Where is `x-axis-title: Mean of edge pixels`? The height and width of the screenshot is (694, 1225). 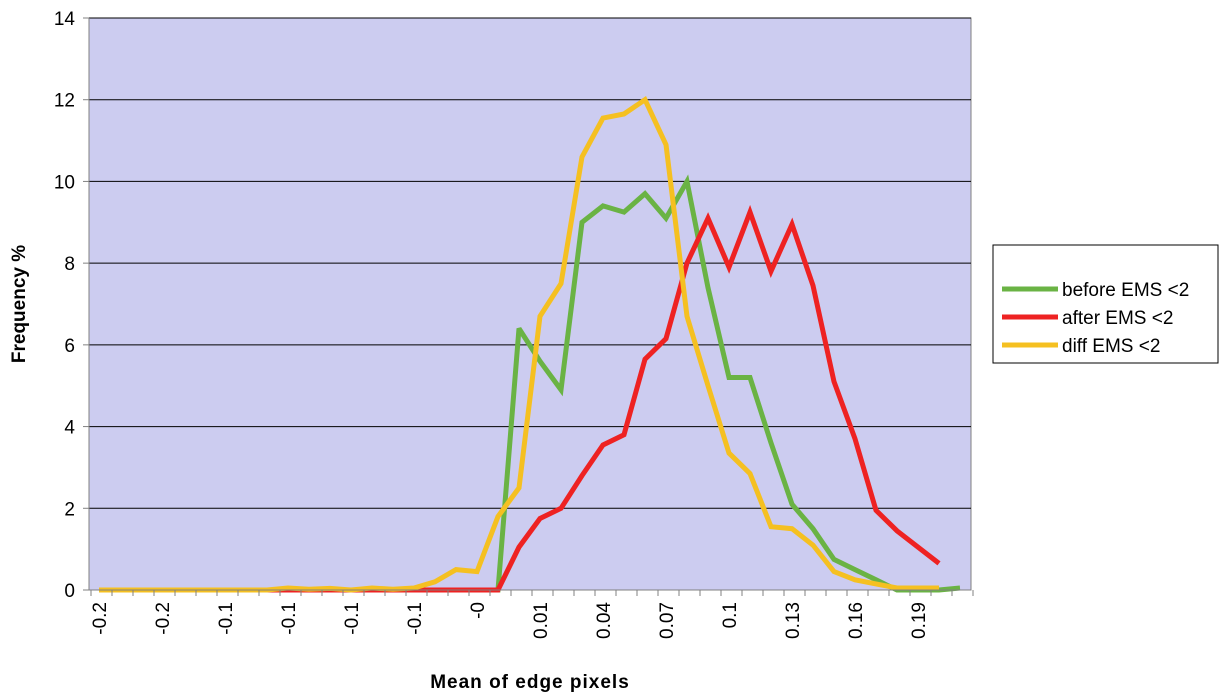 x-axis-title: Mean of edge pixels is located at coordinates (530, 682).